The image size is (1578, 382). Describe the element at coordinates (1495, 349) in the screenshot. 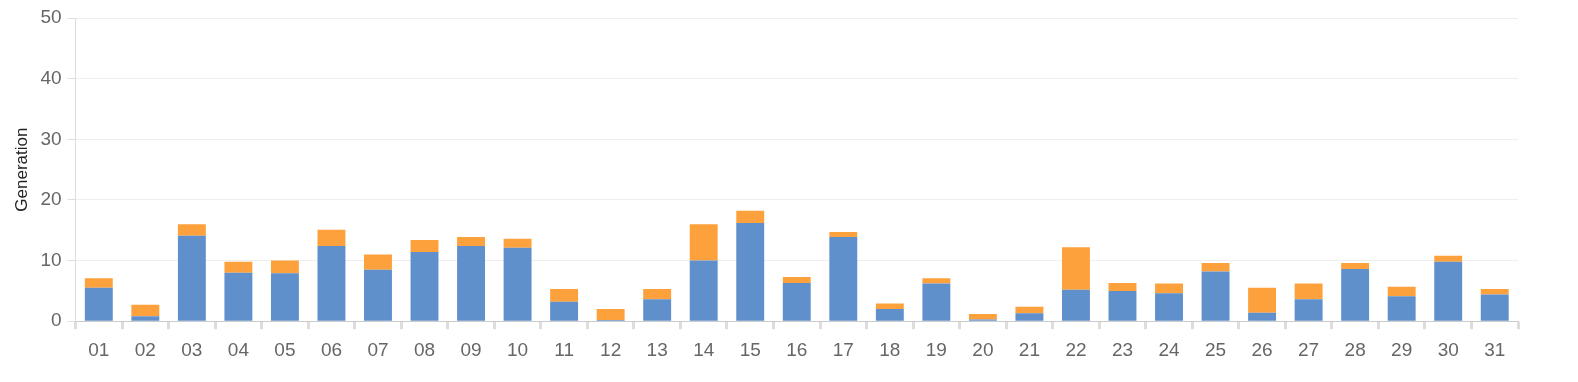

I see `x-tick-label: 31` at that location.